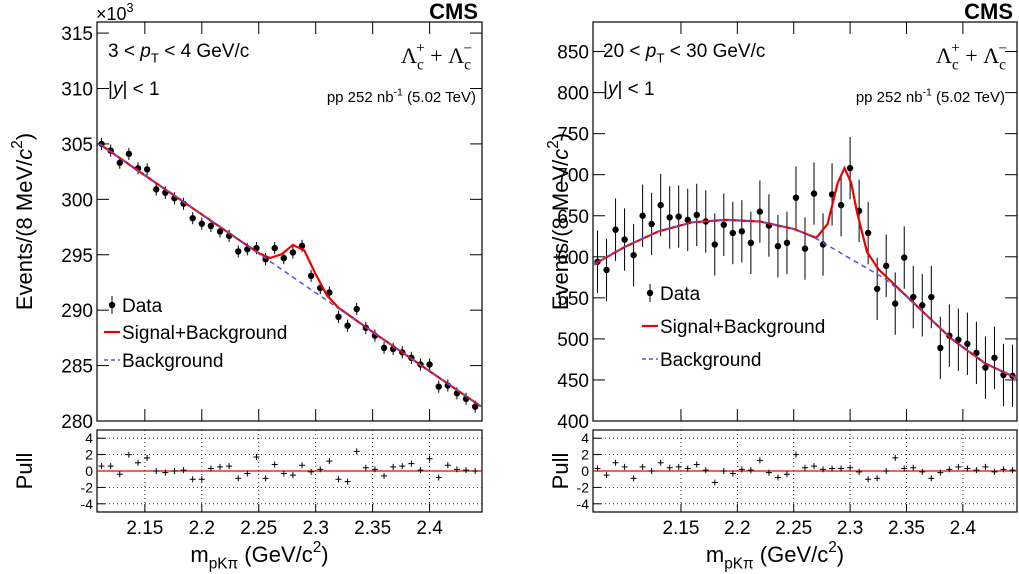 This screenshot has width=1019, height=574. Describe the element at coordinates (89, 471) in the screenshot. I see `pull-y-tick-label: 0` at that location.